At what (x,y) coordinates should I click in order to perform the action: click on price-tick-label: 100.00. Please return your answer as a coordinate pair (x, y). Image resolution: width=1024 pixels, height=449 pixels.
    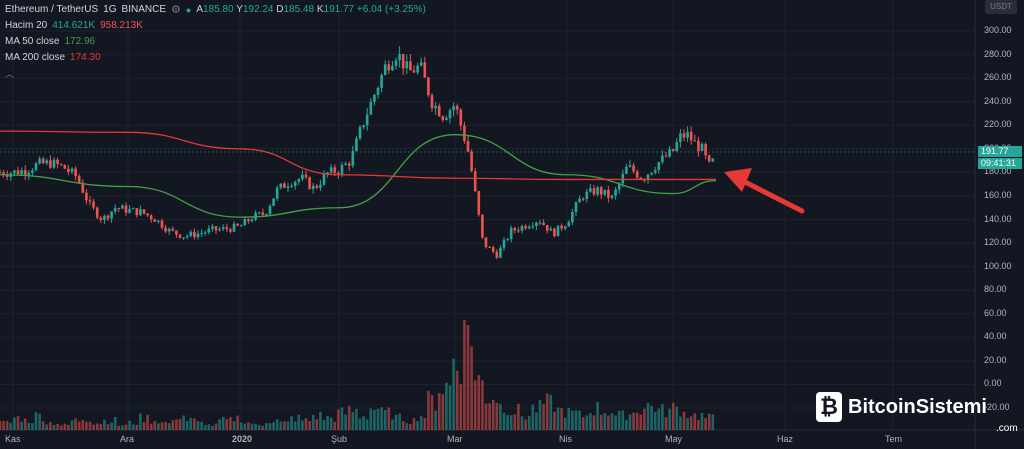
    Looking at the image, I should click on (998, 265).